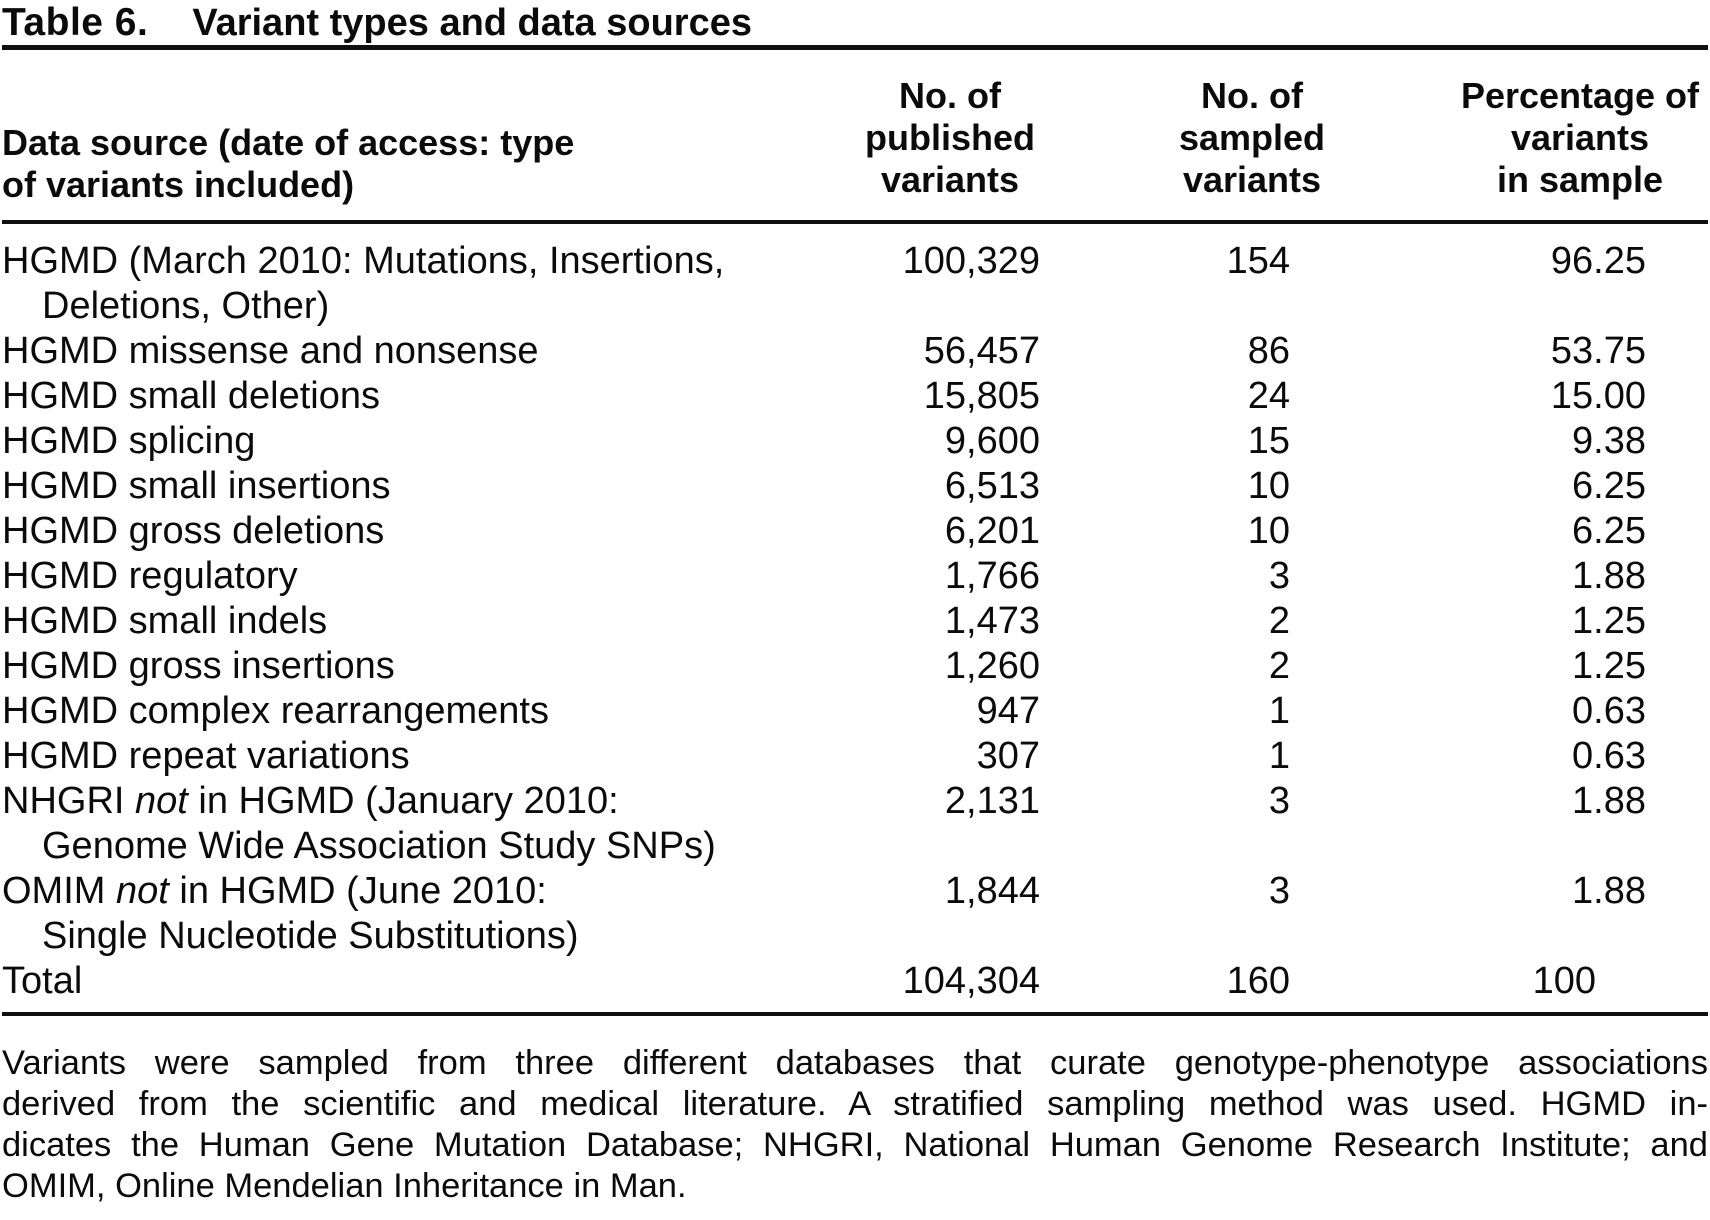 Image resolution: width=1710 pixels, height=1220 pixels. I want to click on row-label-line: Deletions, Other), so click(186, 306).